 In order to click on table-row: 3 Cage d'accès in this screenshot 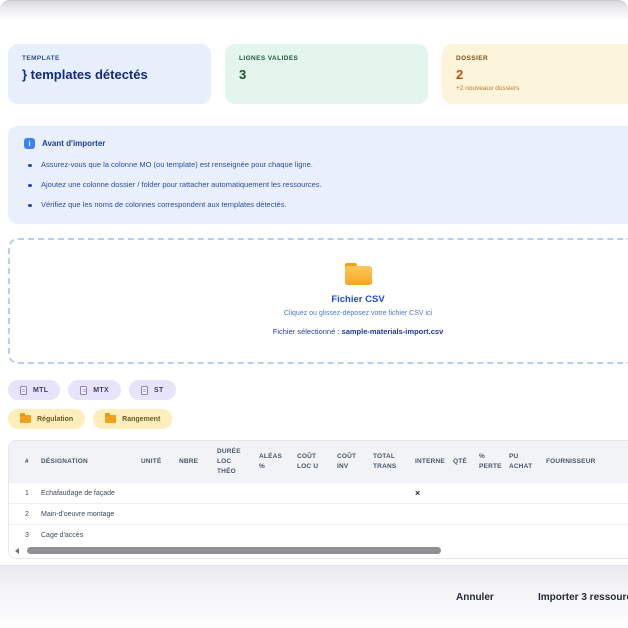, I will do `click(318, 535)`.